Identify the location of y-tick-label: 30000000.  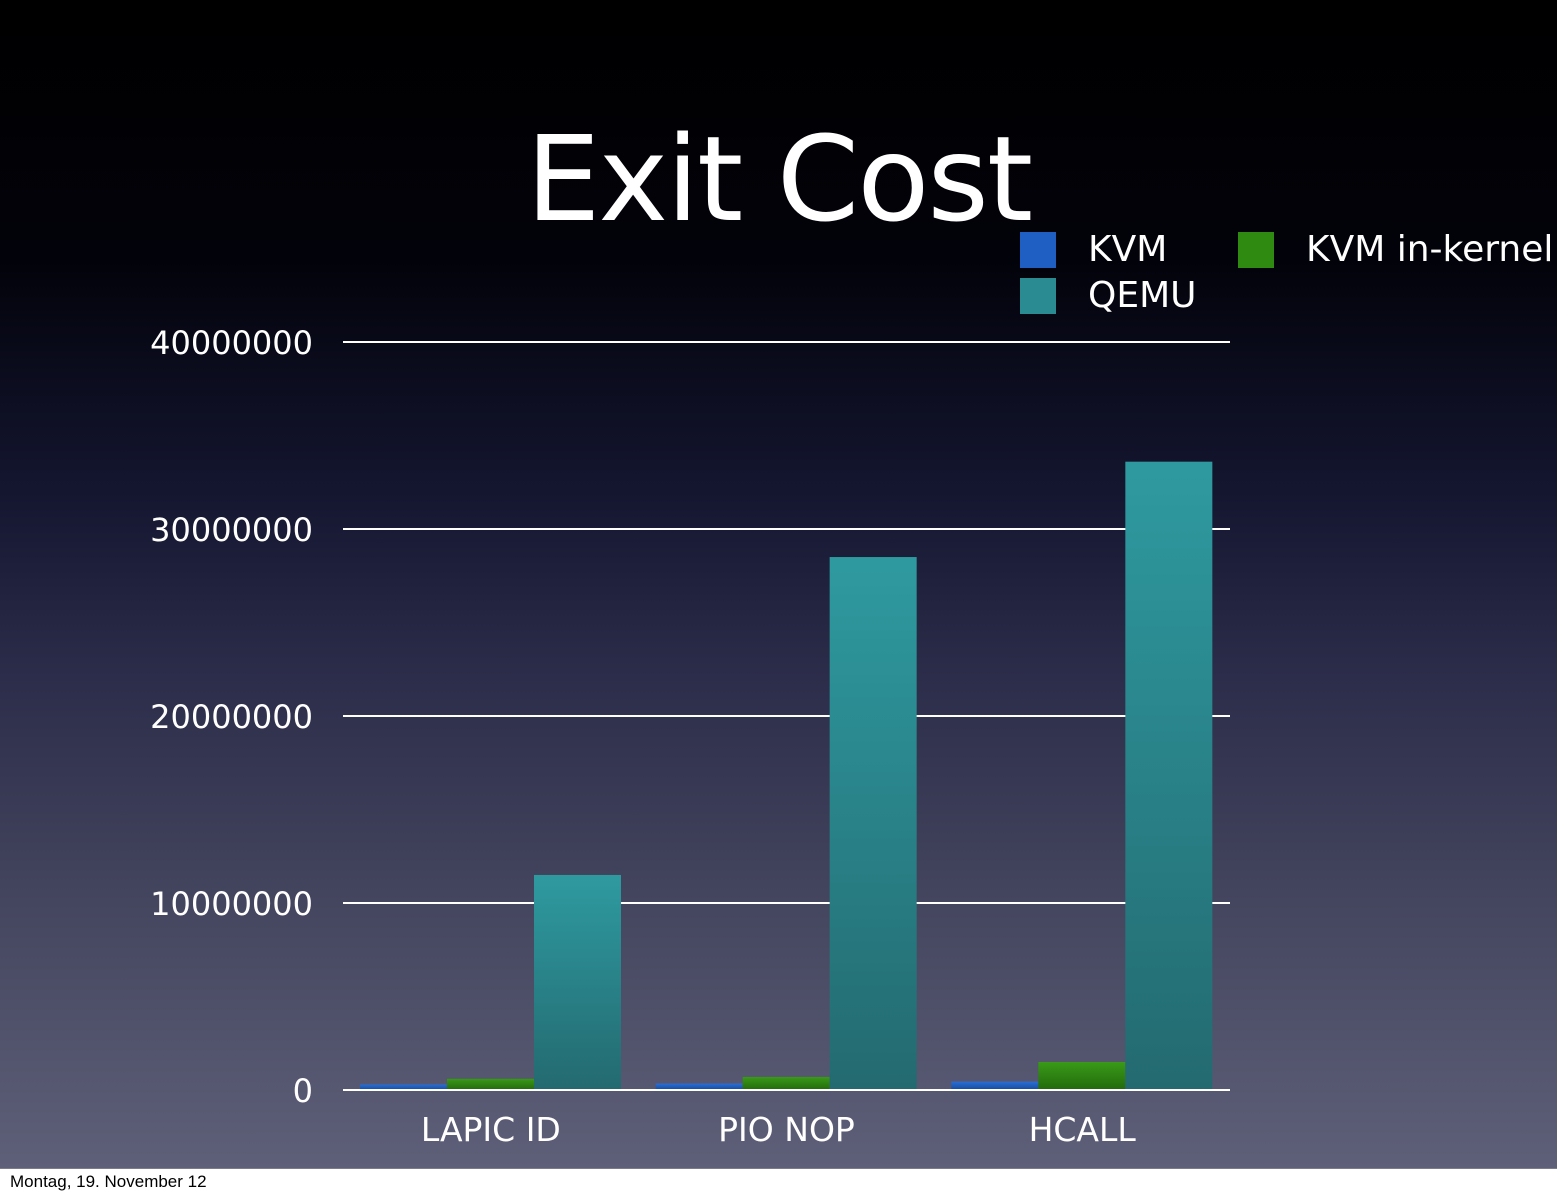
(231, 530).